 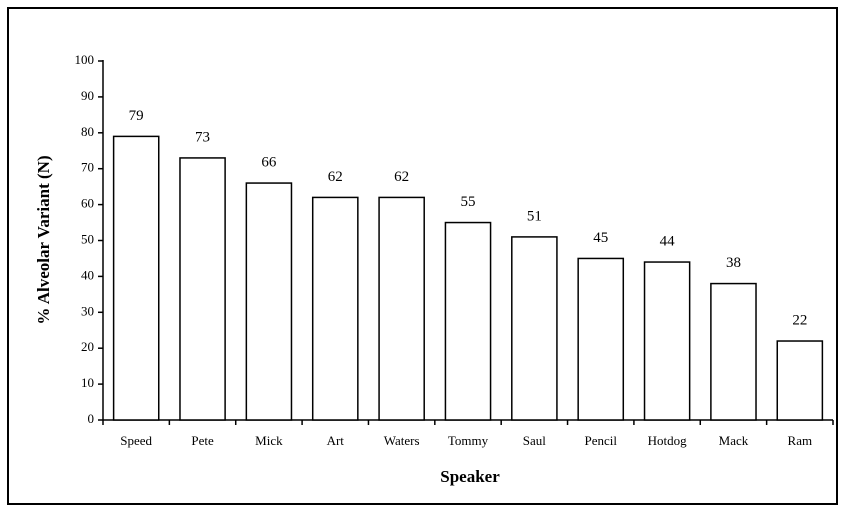 I want to click on x-tick-label: Pete, so click(x=202, y=440).